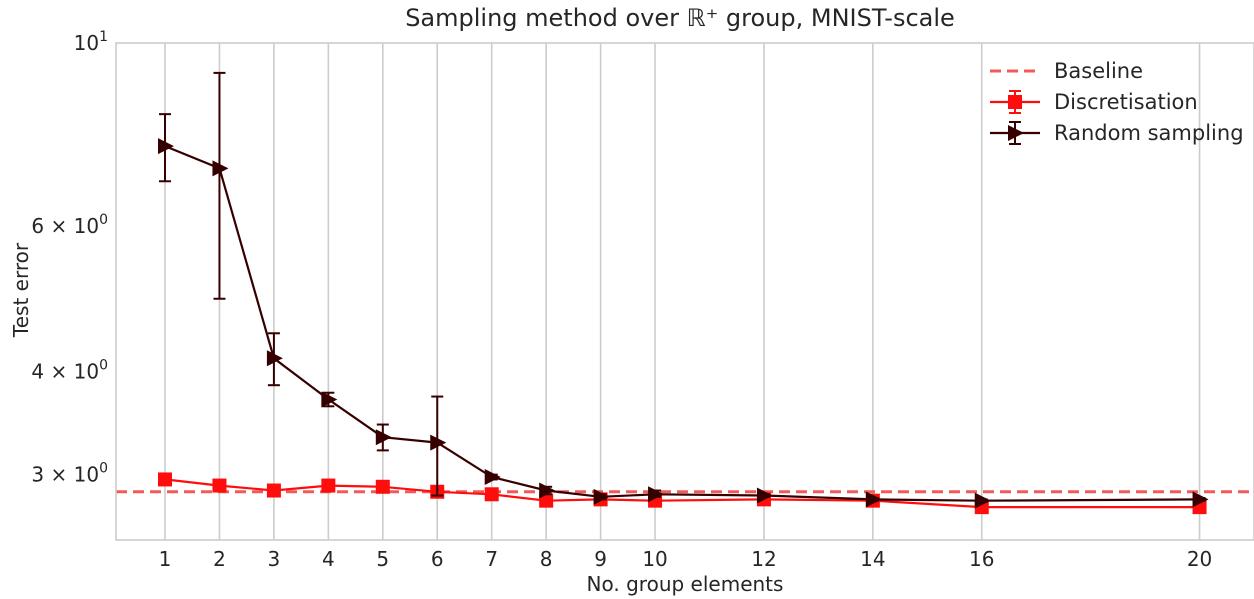 This screenshot has width=1254, height=599. What do you see at coordinates (86, 43) in the screenshot?
I see `y-tick-base: 10` at bounding box center [86, 43].